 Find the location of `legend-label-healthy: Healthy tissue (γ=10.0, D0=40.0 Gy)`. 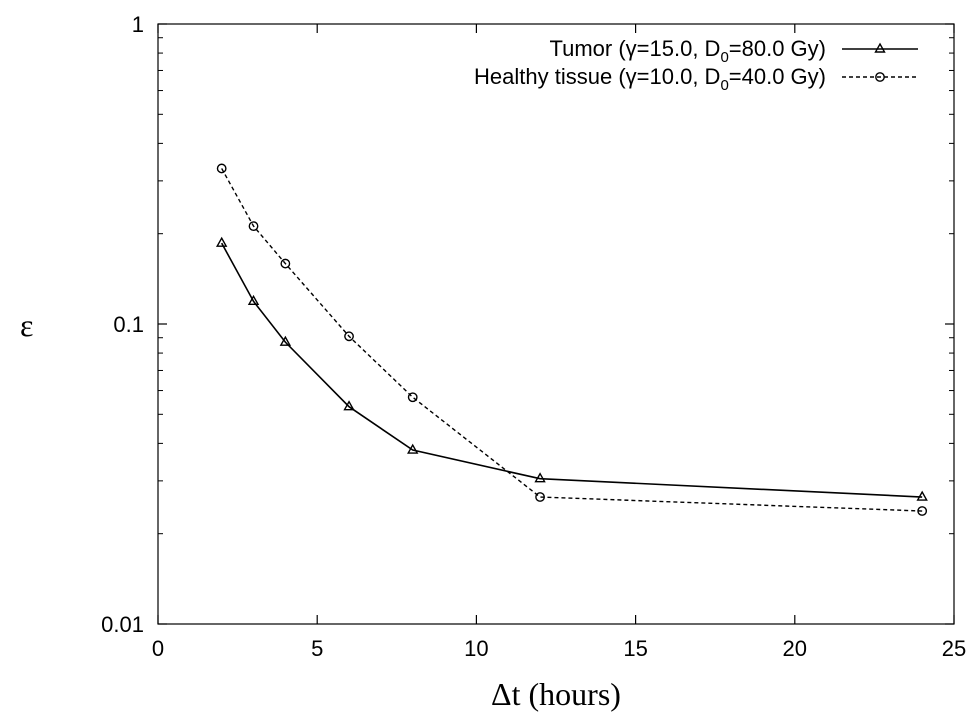

legend-label-healthy: Healthy tissue (γ=10.0, D0=40.0 Gy) is located at coordinates (650, 79).